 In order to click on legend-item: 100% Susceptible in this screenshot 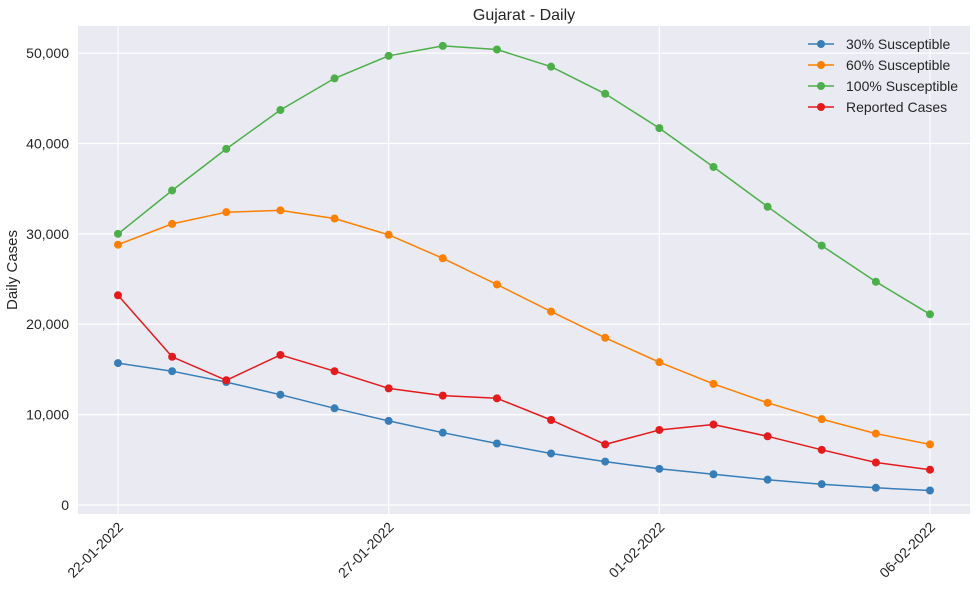, I will do `click(883, 86)`.